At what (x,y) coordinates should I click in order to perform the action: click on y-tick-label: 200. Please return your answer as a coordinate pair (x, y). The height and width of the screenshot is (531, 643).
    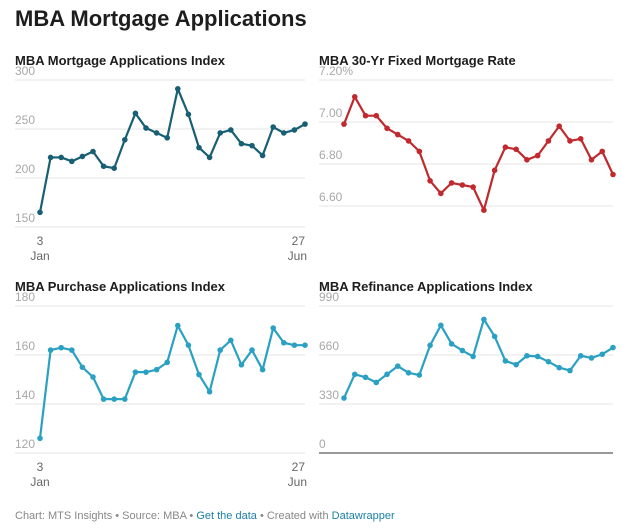
    Looking at the image, I should click on (25, 169).